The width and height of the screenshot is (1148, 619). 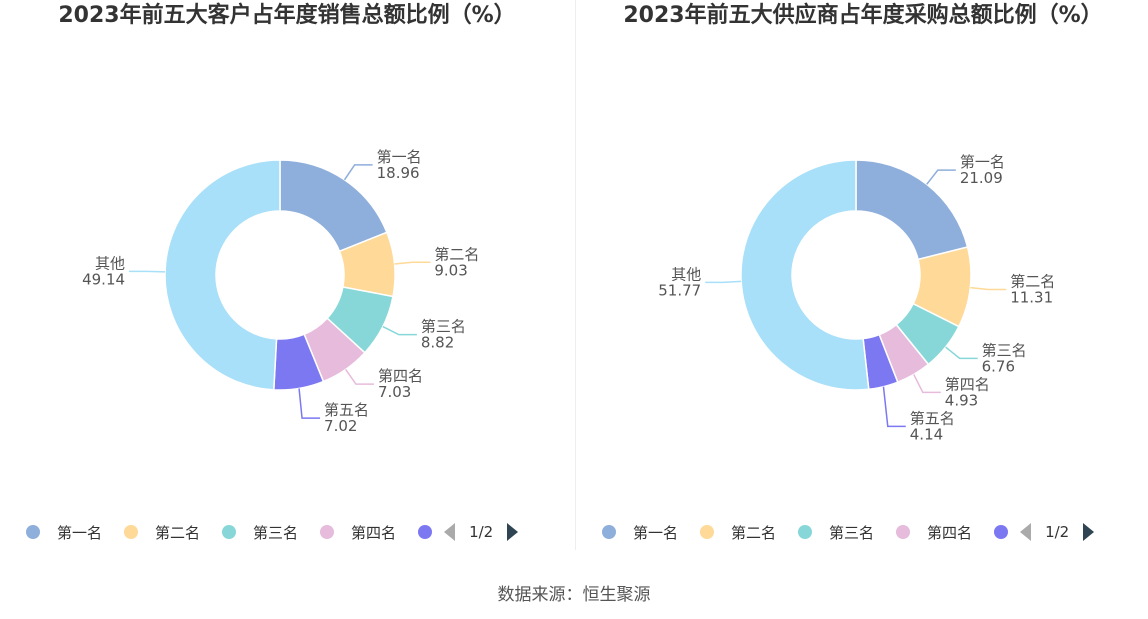 I want to click on slice-value-fourth: 4.93, so click(x=961, y=400).